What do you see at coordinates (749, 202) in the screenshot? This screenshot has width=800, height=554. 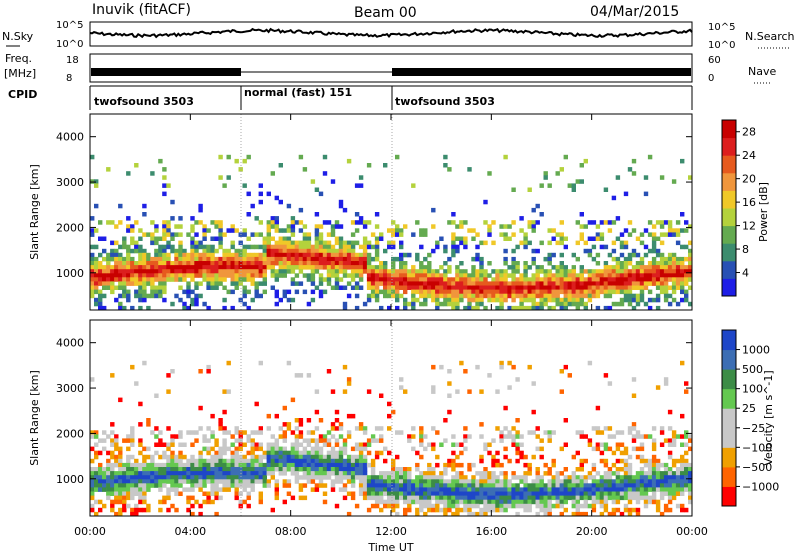 I see `colorbar-tick-label: 16` at bounding box center [749, 202].